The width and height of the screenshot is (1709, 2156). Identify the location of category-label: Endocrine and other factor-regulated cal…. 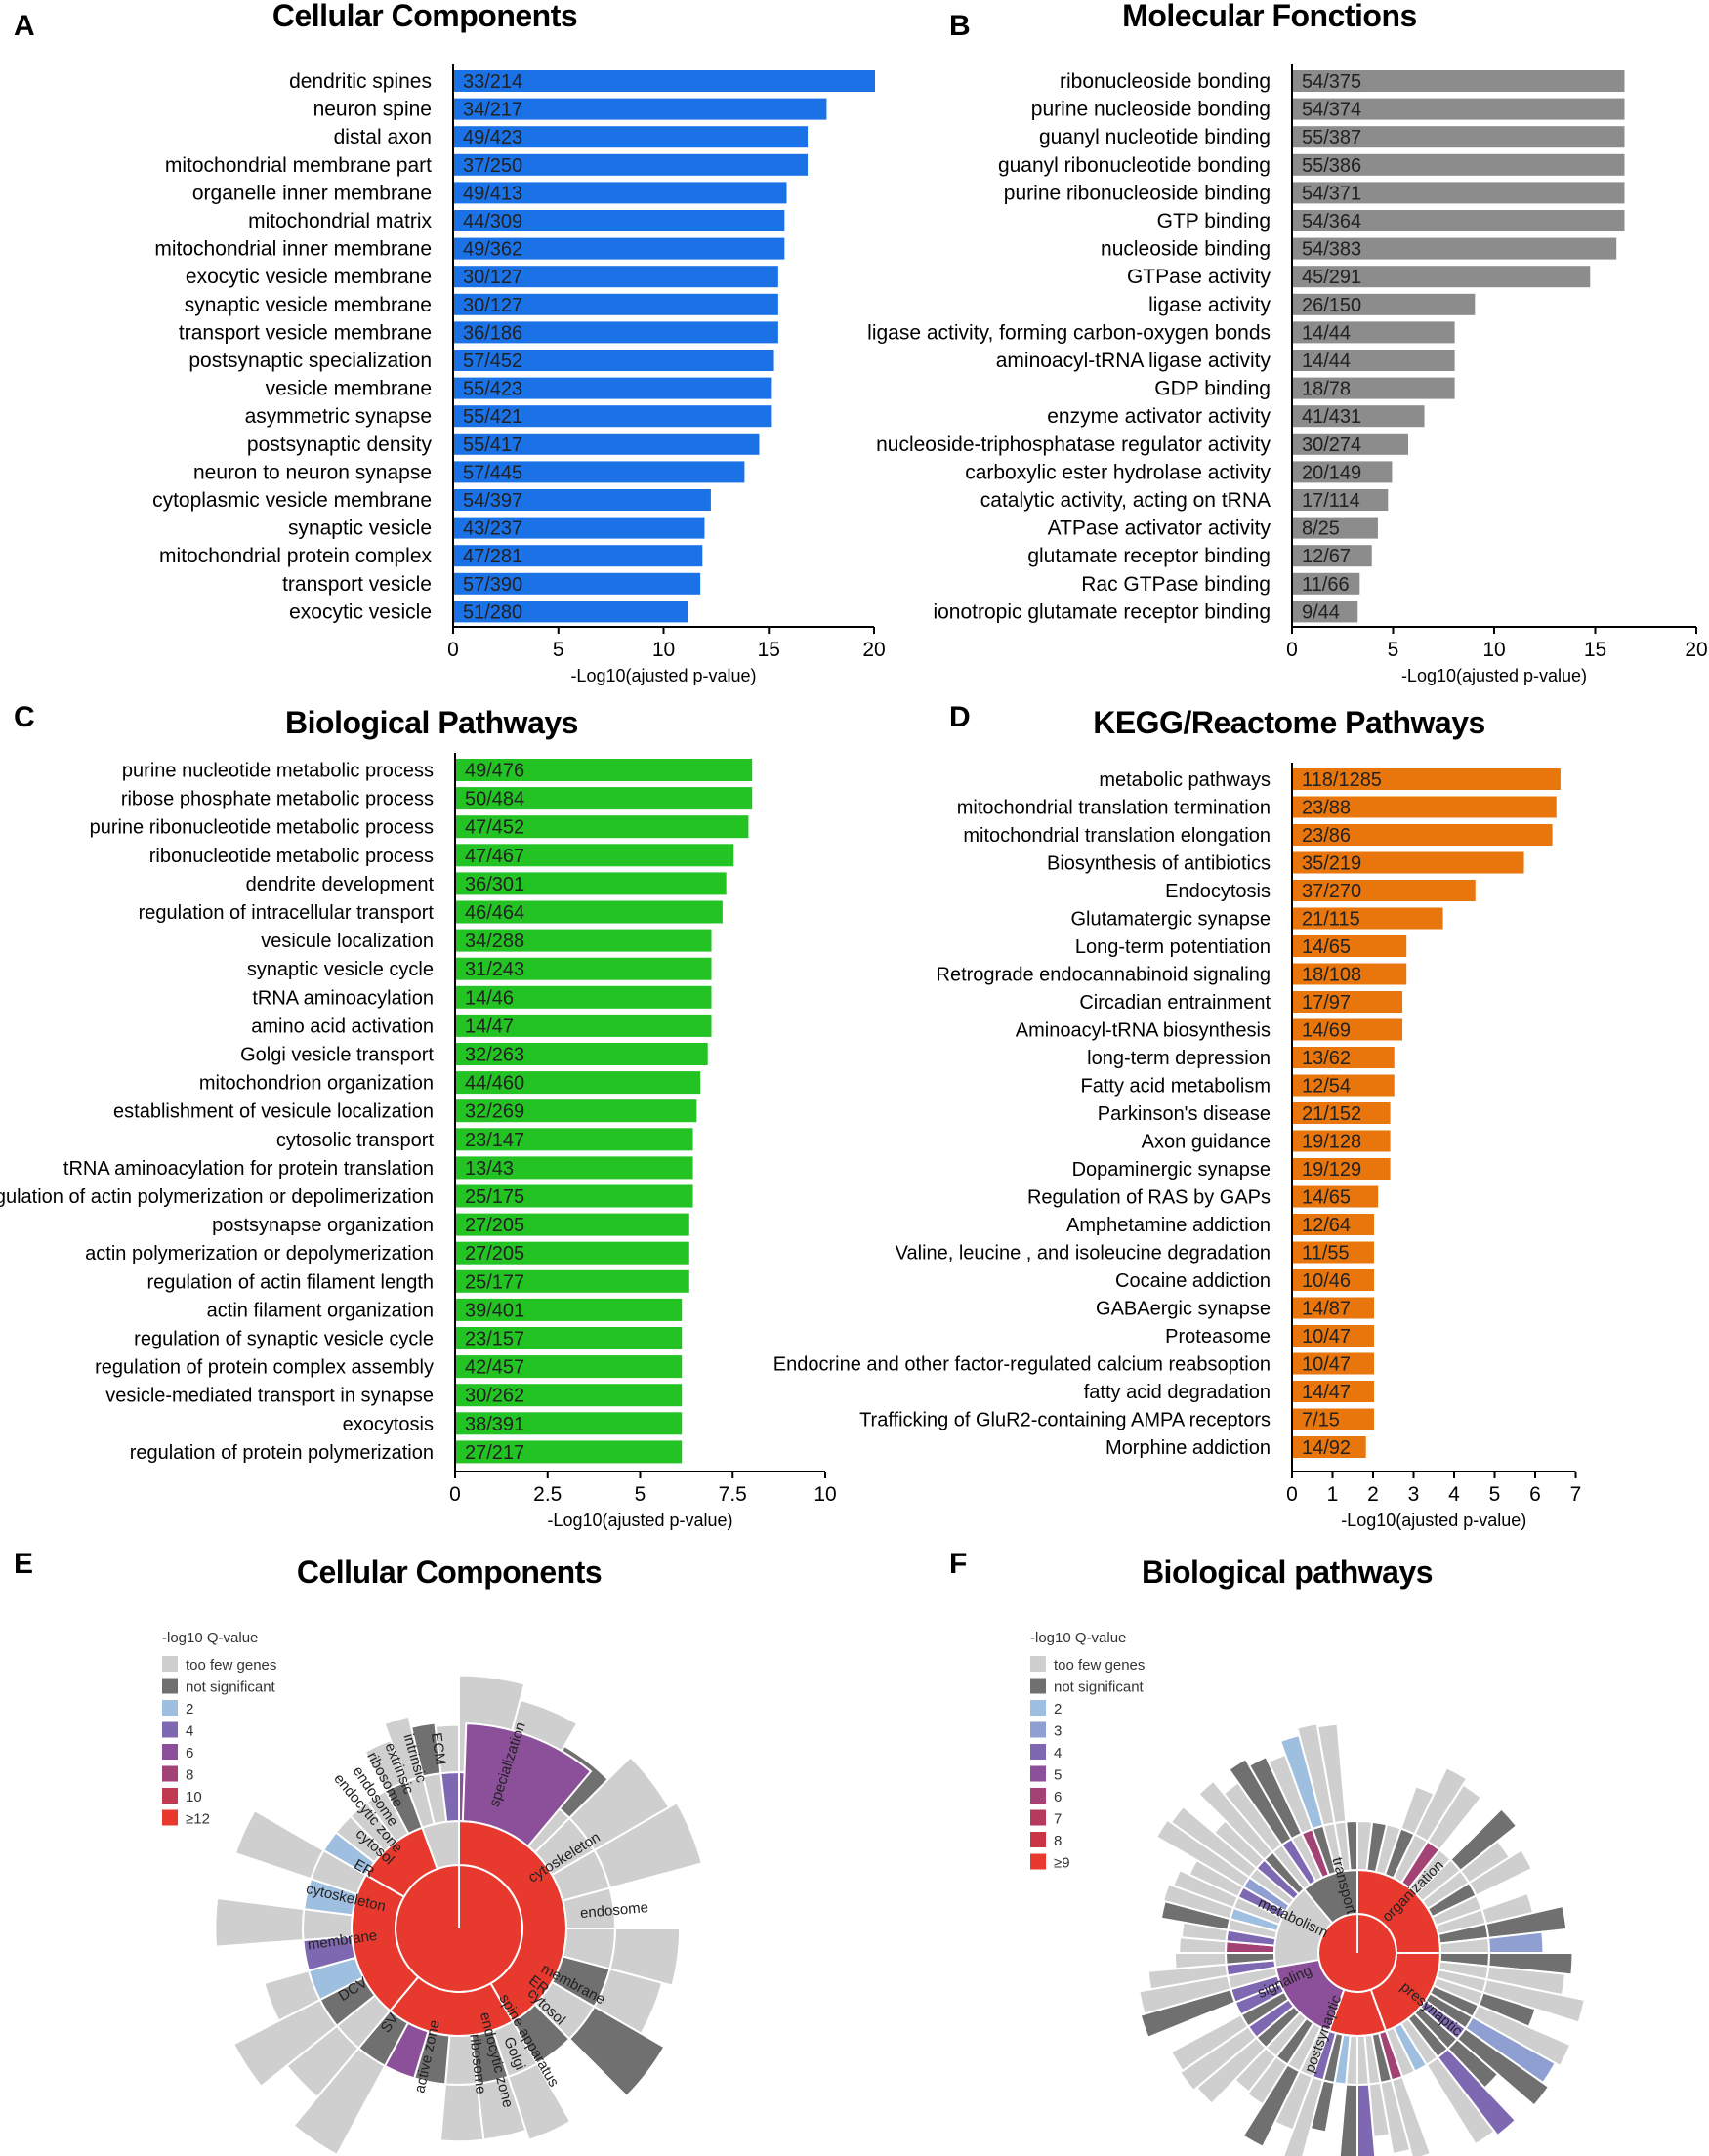
(1022, 1365).